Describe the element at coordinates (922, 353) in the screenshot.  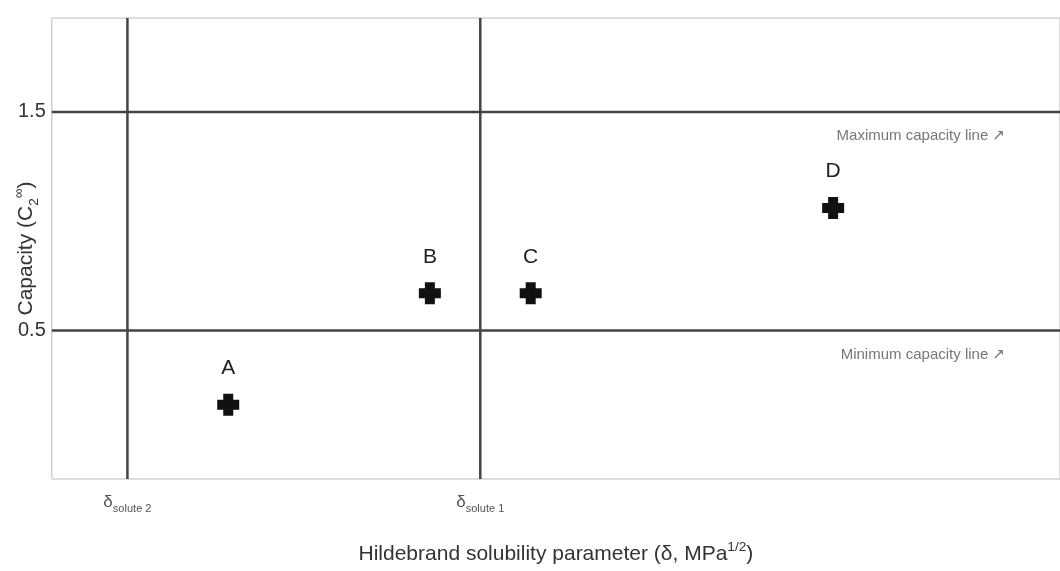
I see `ref-line-label: Minimum capacity line ↗` at that location.